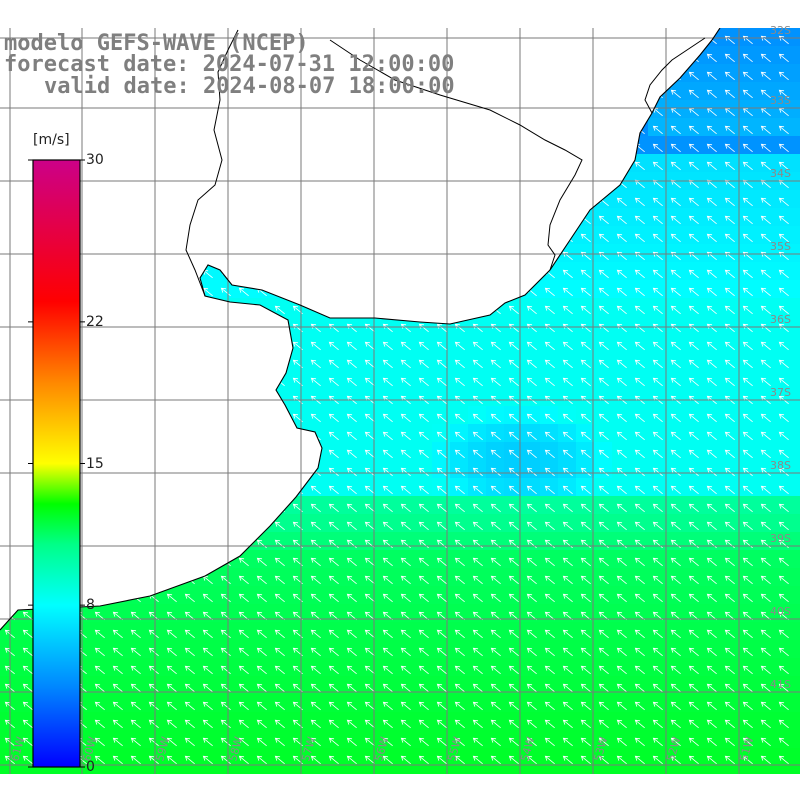 Image resolution: width=800 pixels, height=800 pixels. What do you see at coordinates (780, 538) in the screenshot?
I see `lat-label: 39S` at bounding box center [780, 538].